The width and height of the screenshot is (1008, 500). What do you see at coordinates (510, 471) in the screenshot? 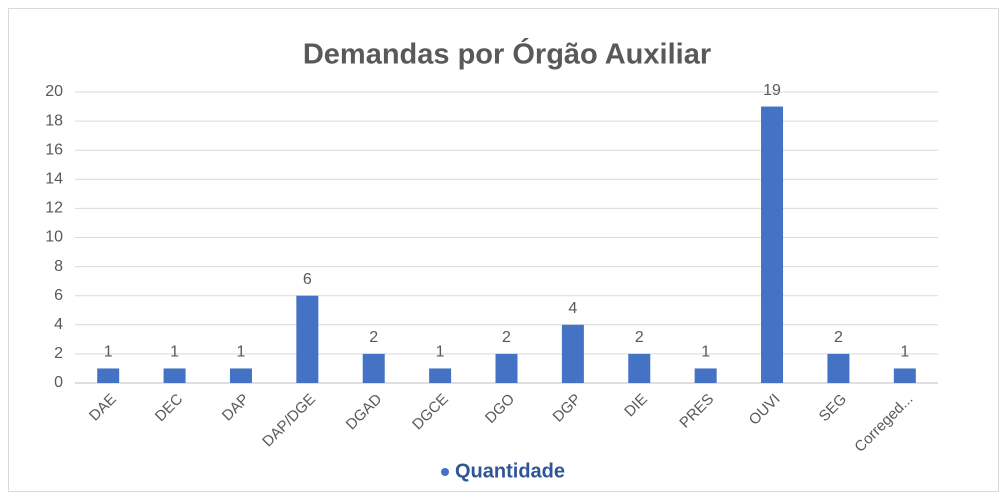
I see `legend-label: Quantidade` at bounding box center [510, 471].